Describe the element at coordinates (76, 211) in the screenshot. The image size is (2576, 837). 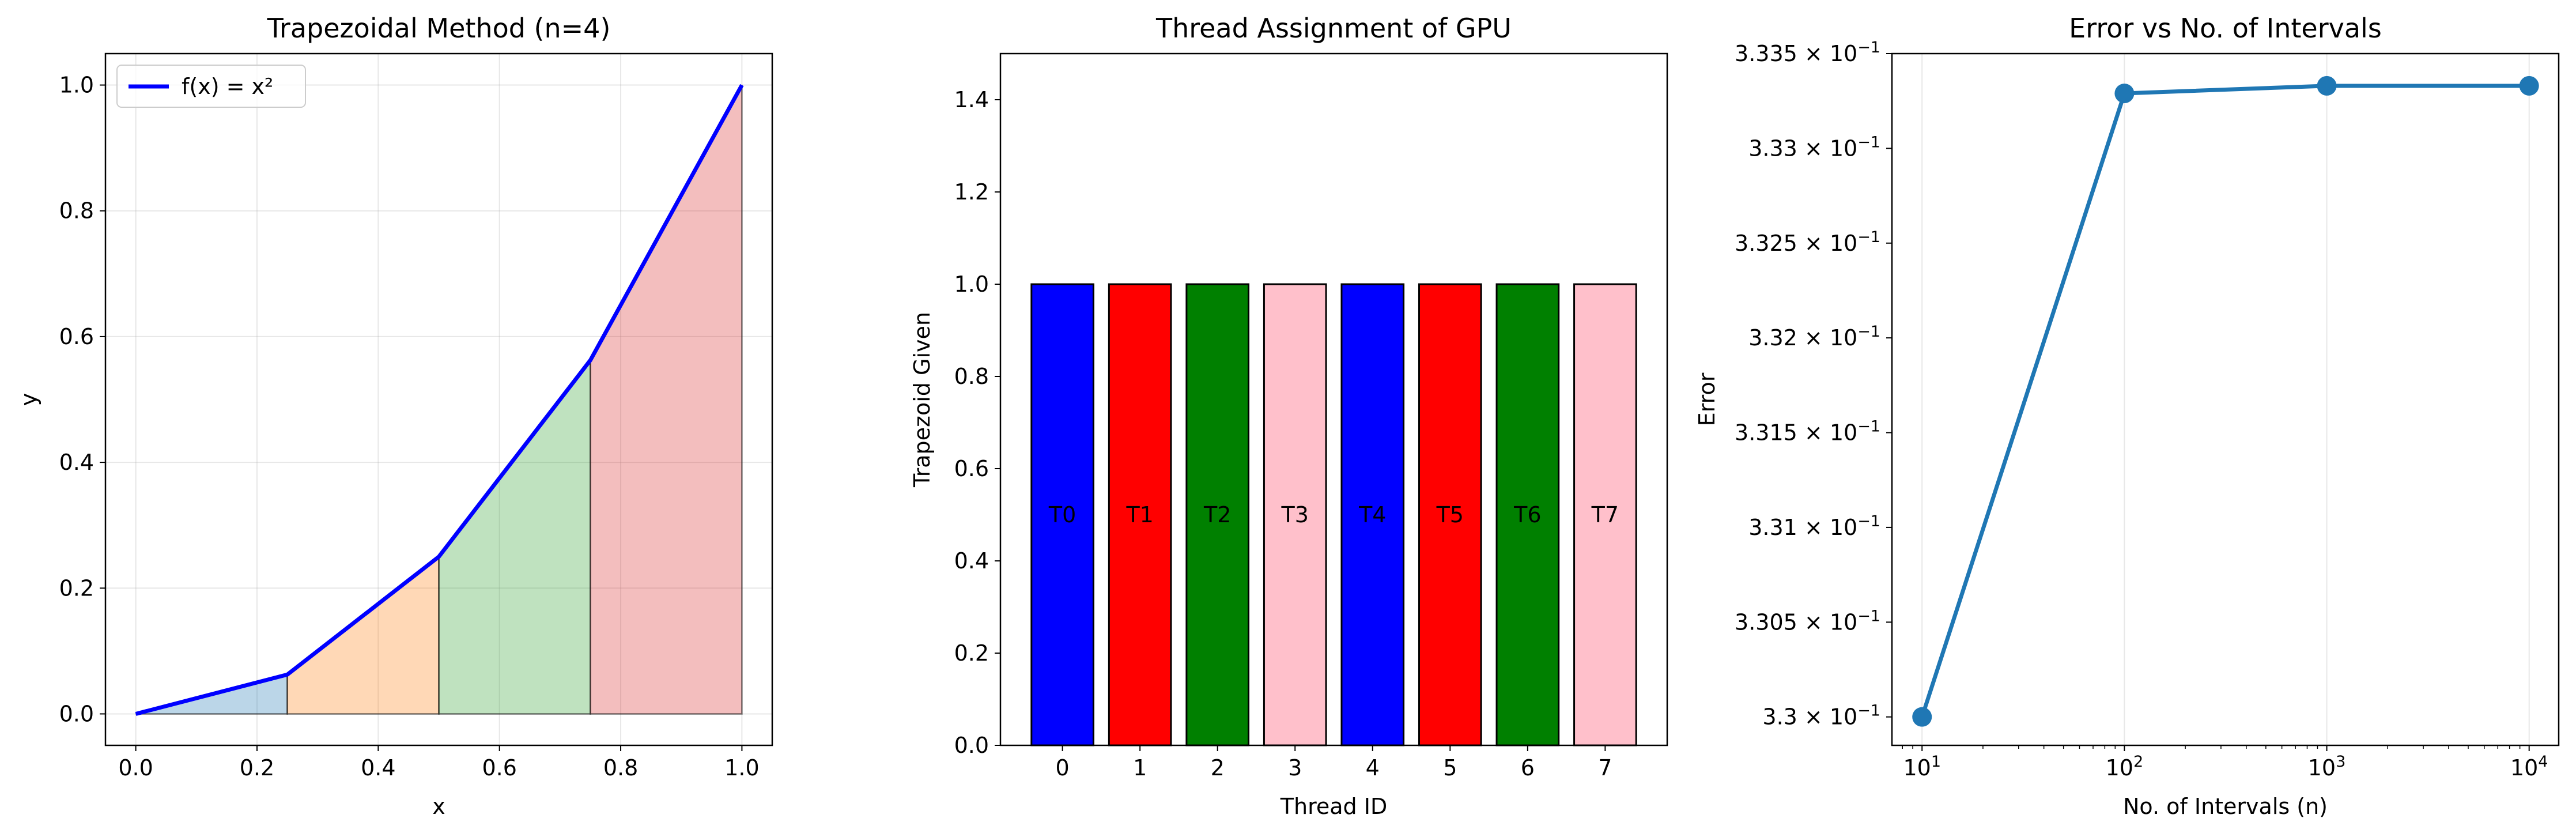
I see `y-tick-label: 0.8` at that location.